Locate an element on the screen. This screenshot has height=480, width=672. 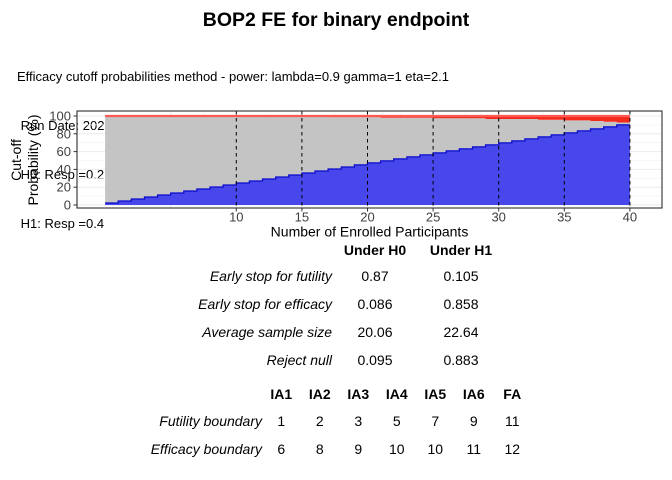
x-tick-label: 20 is located at coordinates (367, 217).